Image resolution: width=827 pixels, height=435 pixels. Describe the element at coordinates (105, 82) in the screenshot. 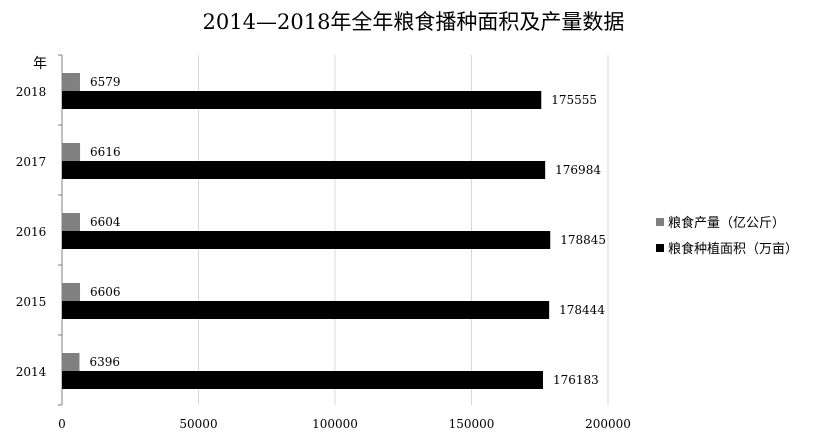

I see `data-label: 6579` at that location.